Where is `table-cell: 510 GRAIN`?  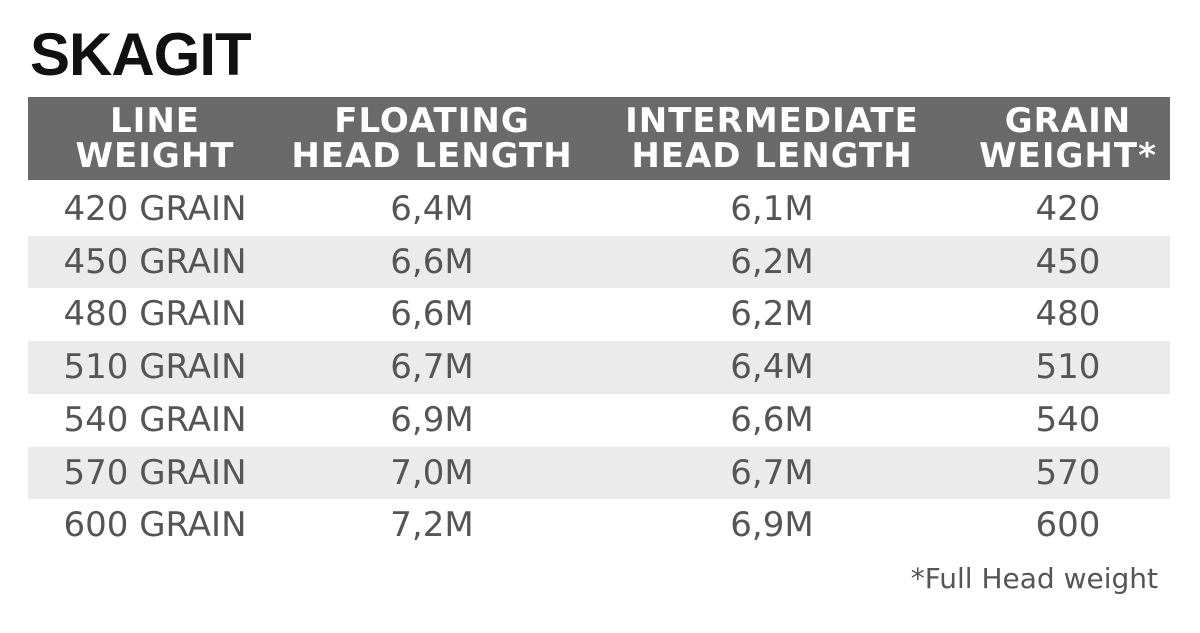 table-cell: 510 GRAIN is located at coordinates (155, 367).